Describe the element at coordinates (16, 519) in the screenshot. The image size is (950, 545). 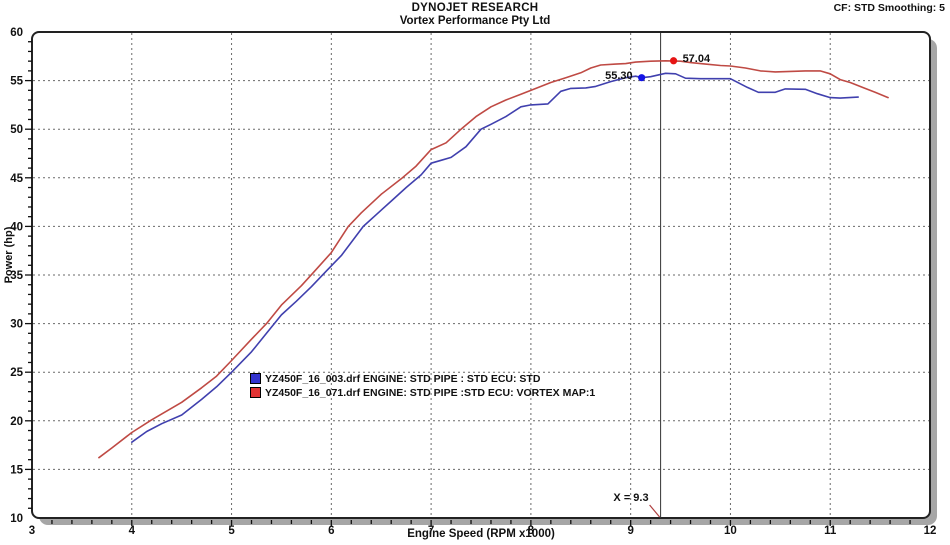
I see `y-tick-label: 10` at that location.